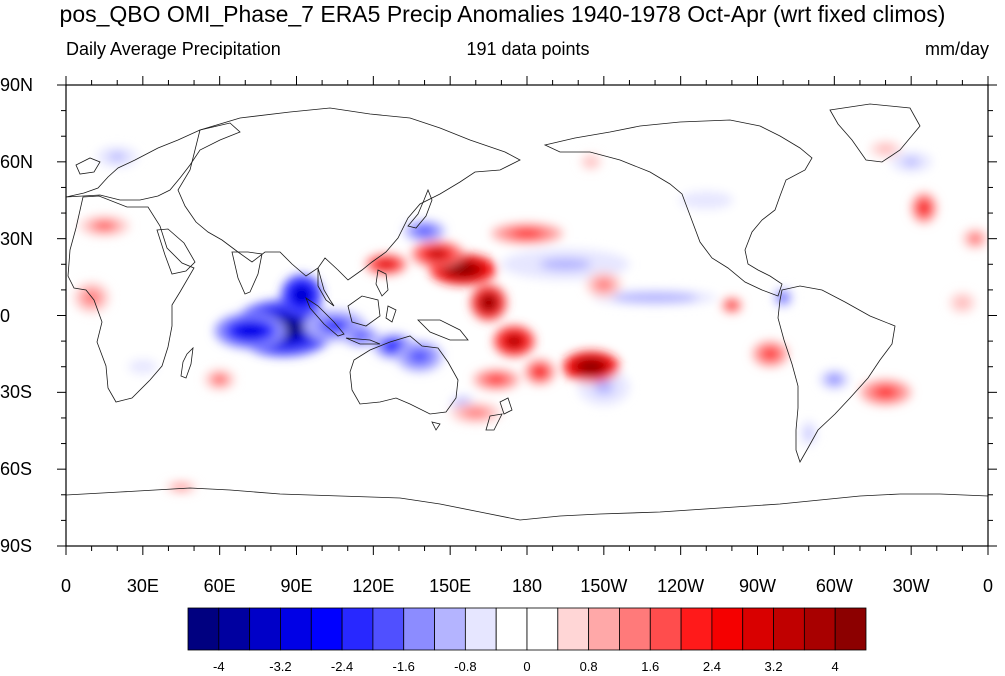  What do you see at coordinates (773, 666) in the screenshot?
I see `colorbar-label: 3.2` at bounding box center [773, 666].